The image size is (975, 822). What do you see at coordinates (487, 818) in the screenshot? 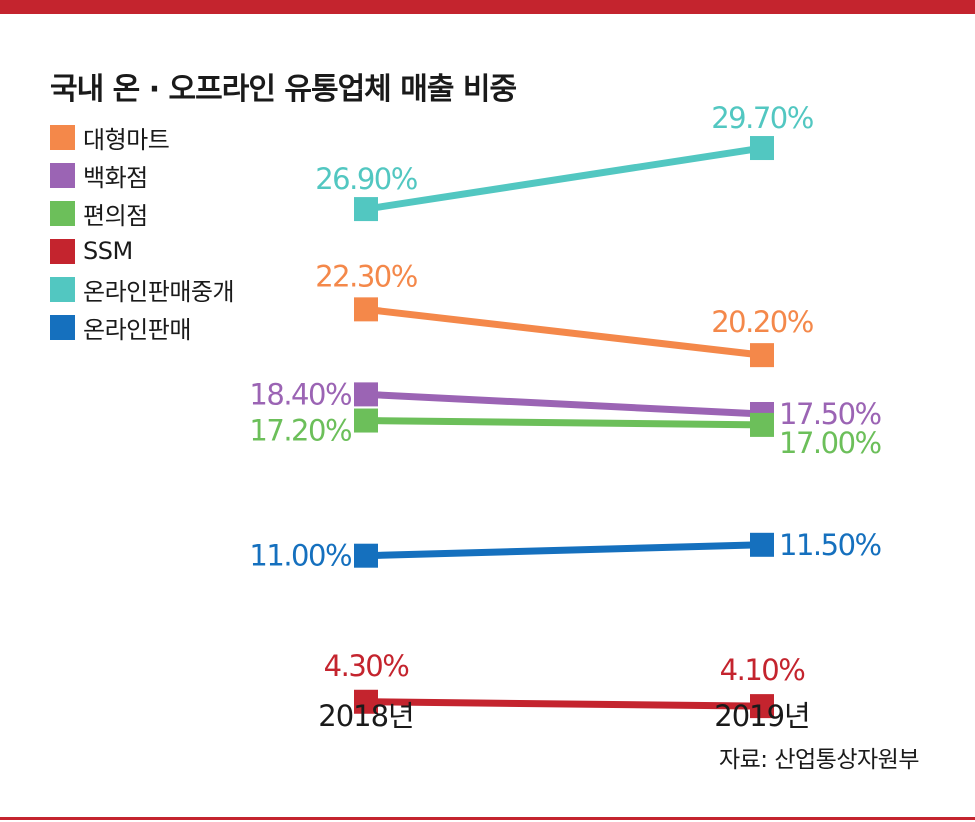
I see `bottom-rule` at bounding box center [487, 818].